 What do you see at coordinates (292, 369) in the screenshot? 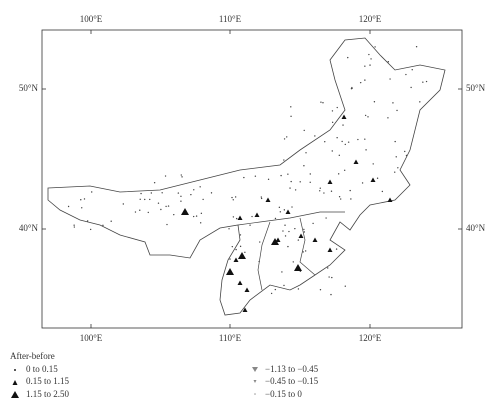
I see `legend-label: −1.13 to −0.45` at bounding box center [292, 369].